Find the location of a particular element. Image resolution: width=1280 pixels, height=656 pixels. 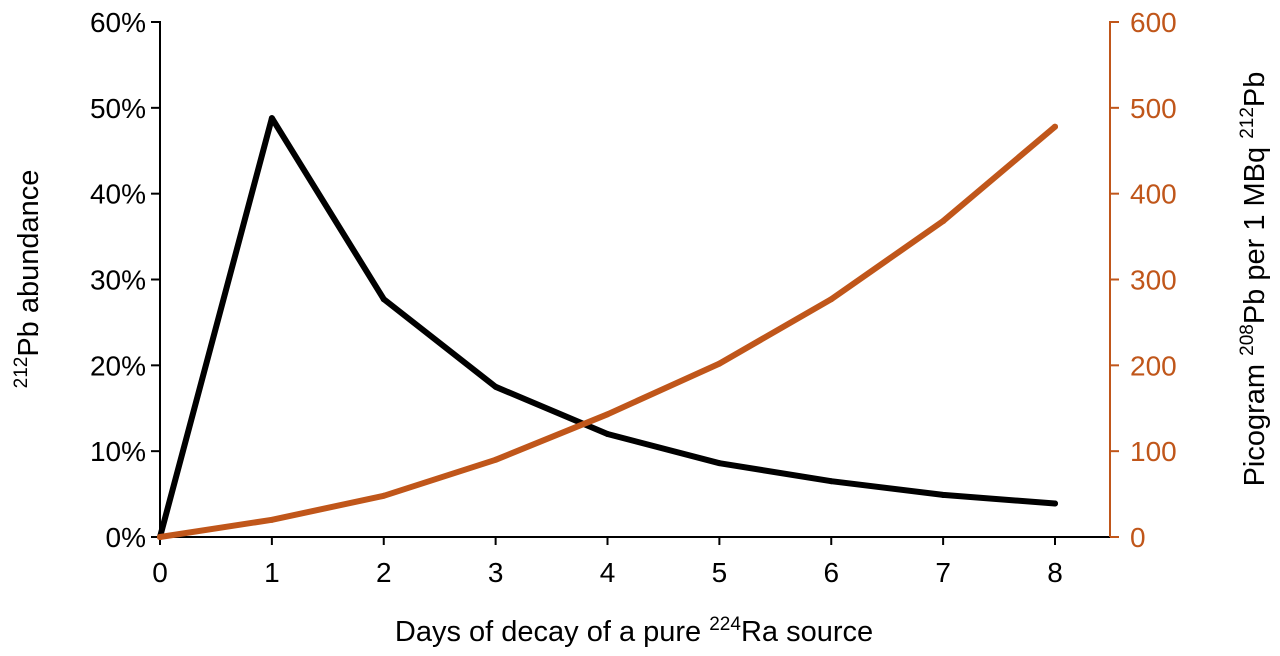

y-right-axis-title-middle: Pb per 1 MBq is located at coordinates (1255, 231).